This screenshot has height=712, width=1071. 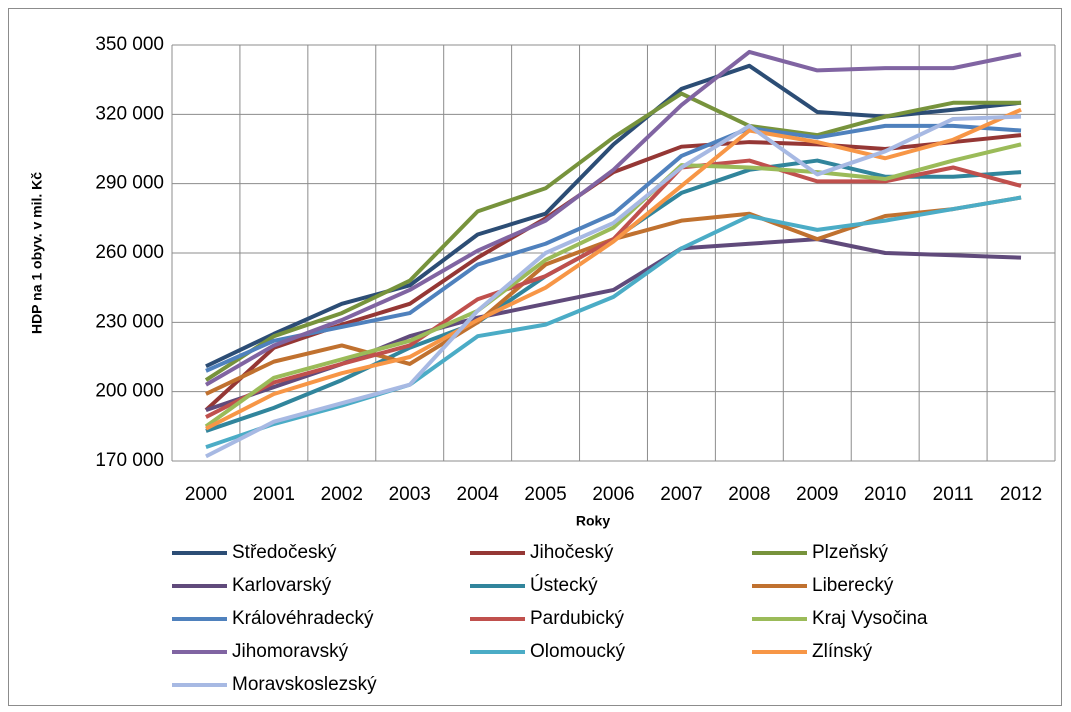 I want to click on x-tick-label: 2005, so click(x=545, y=494).